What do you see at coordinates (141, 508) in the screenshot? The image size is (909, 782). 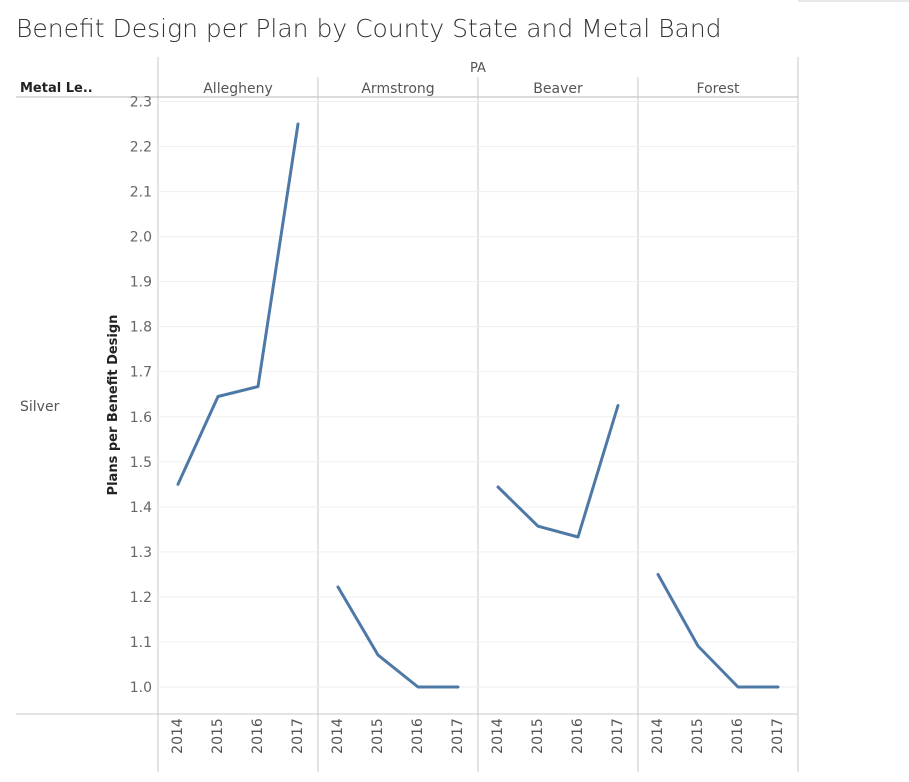 I see `y-tick-label: 1.4` at bounding box center [141, 508].